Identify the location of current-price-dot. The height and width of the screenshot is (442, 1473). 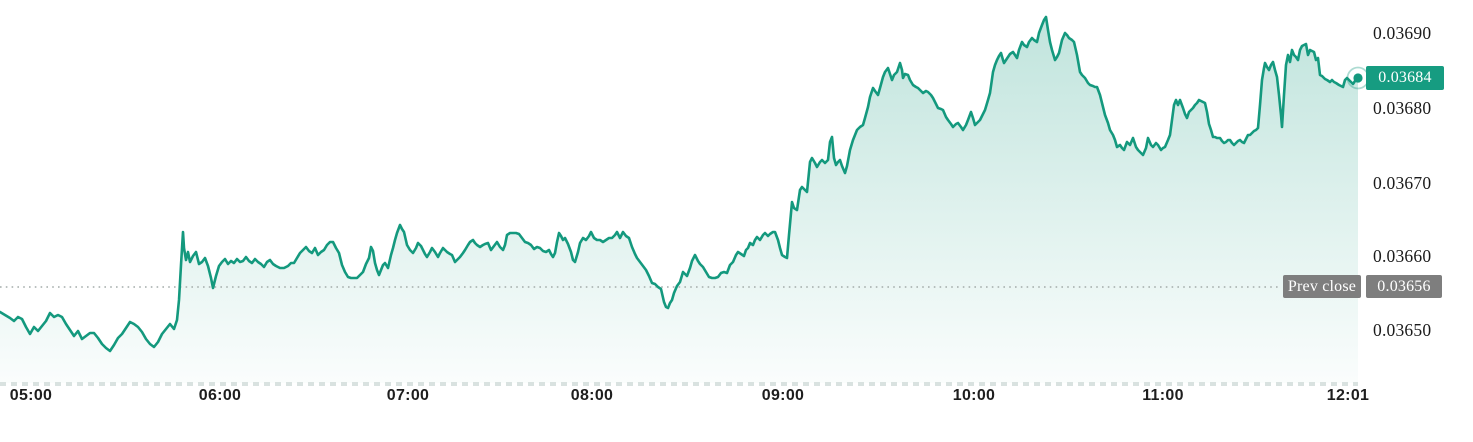
(1358, 78).